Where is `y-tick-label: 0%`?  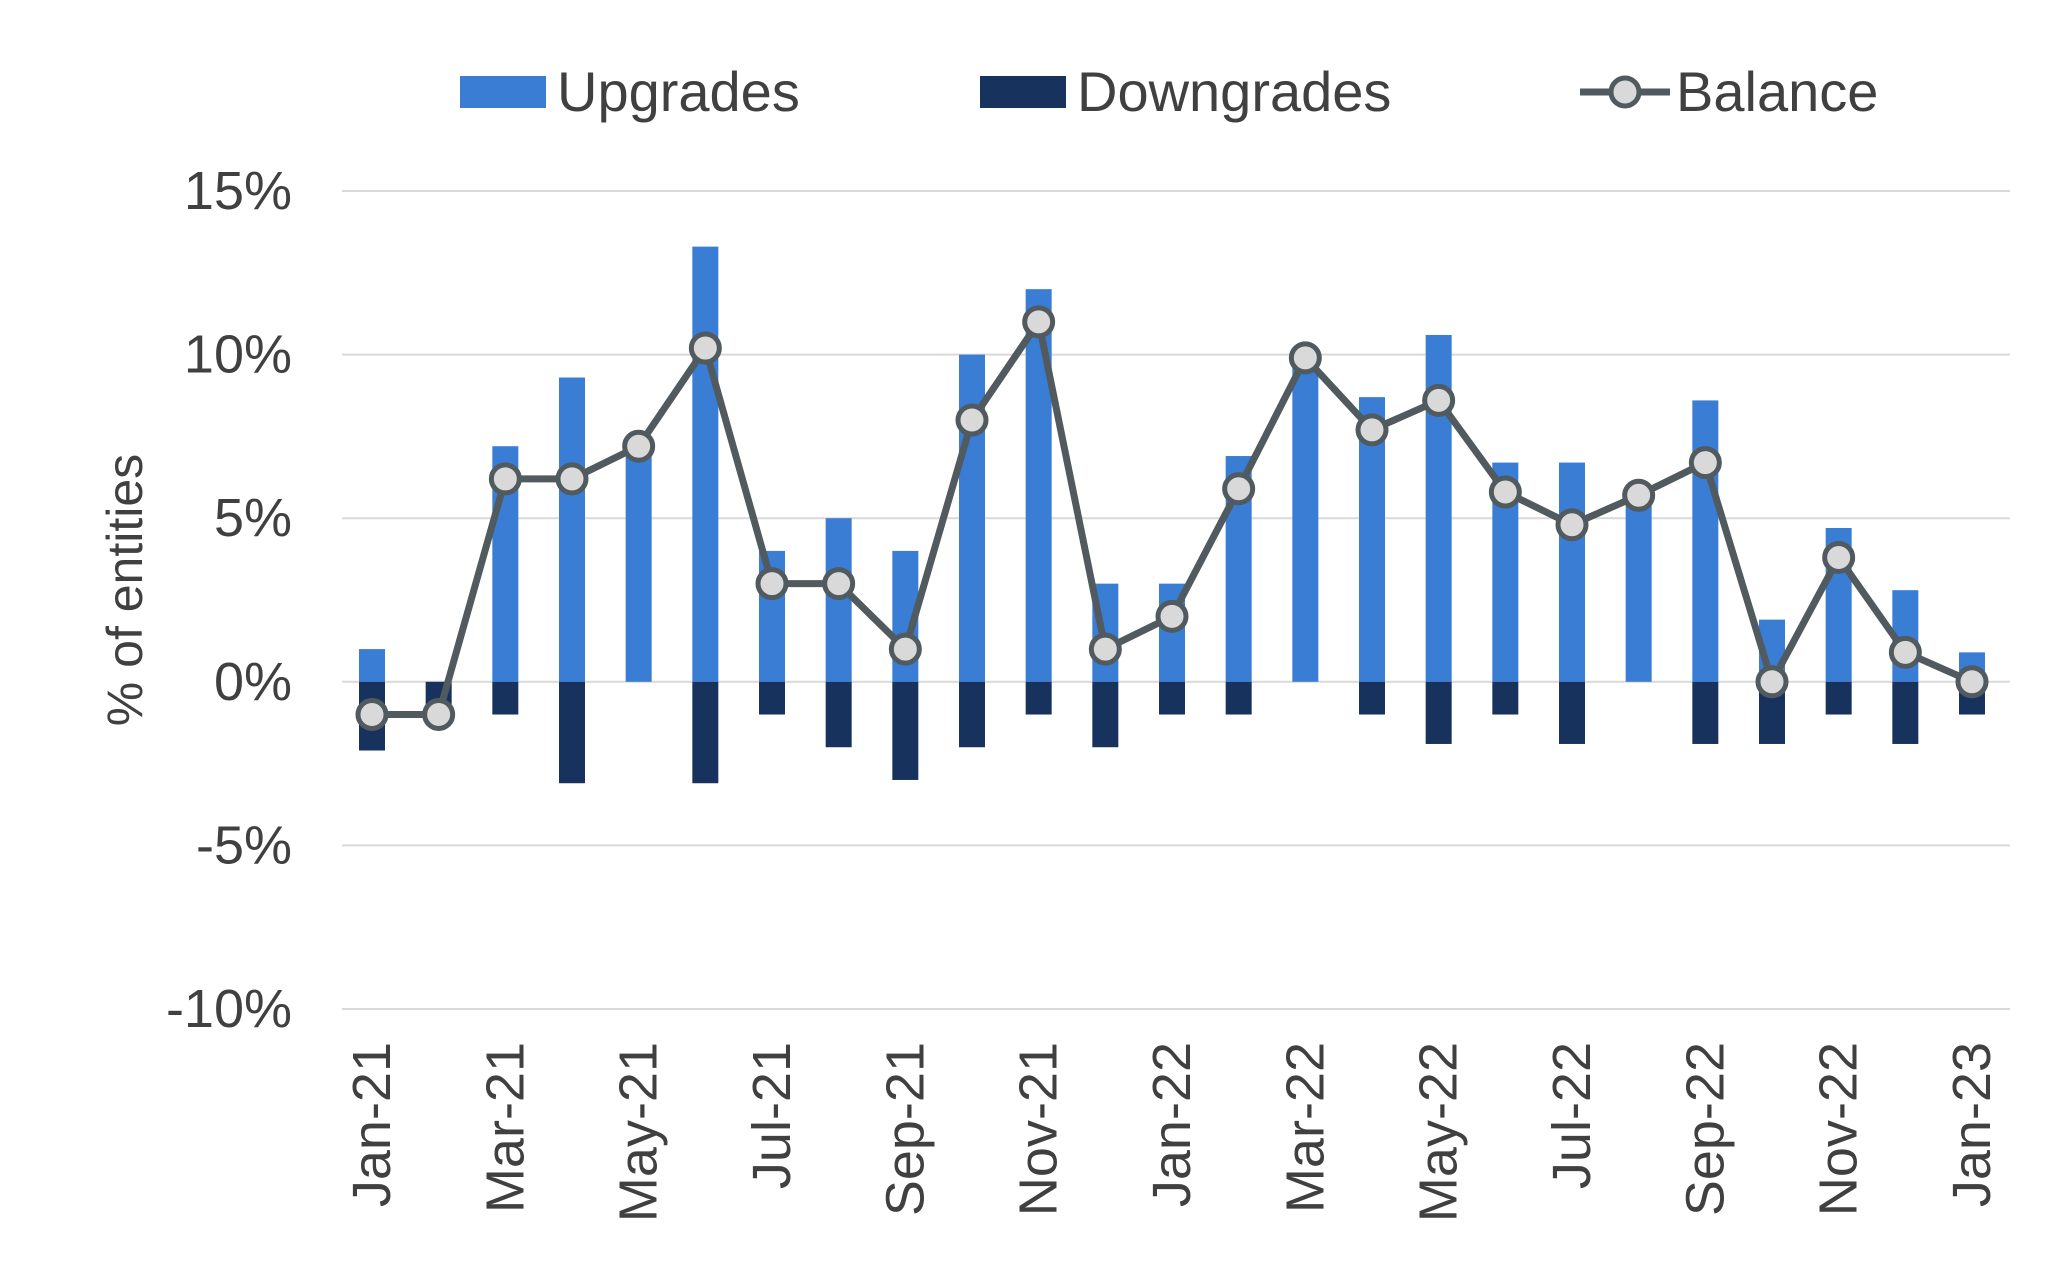 y-tick-label: 0% is located at coordinates (253, 682).